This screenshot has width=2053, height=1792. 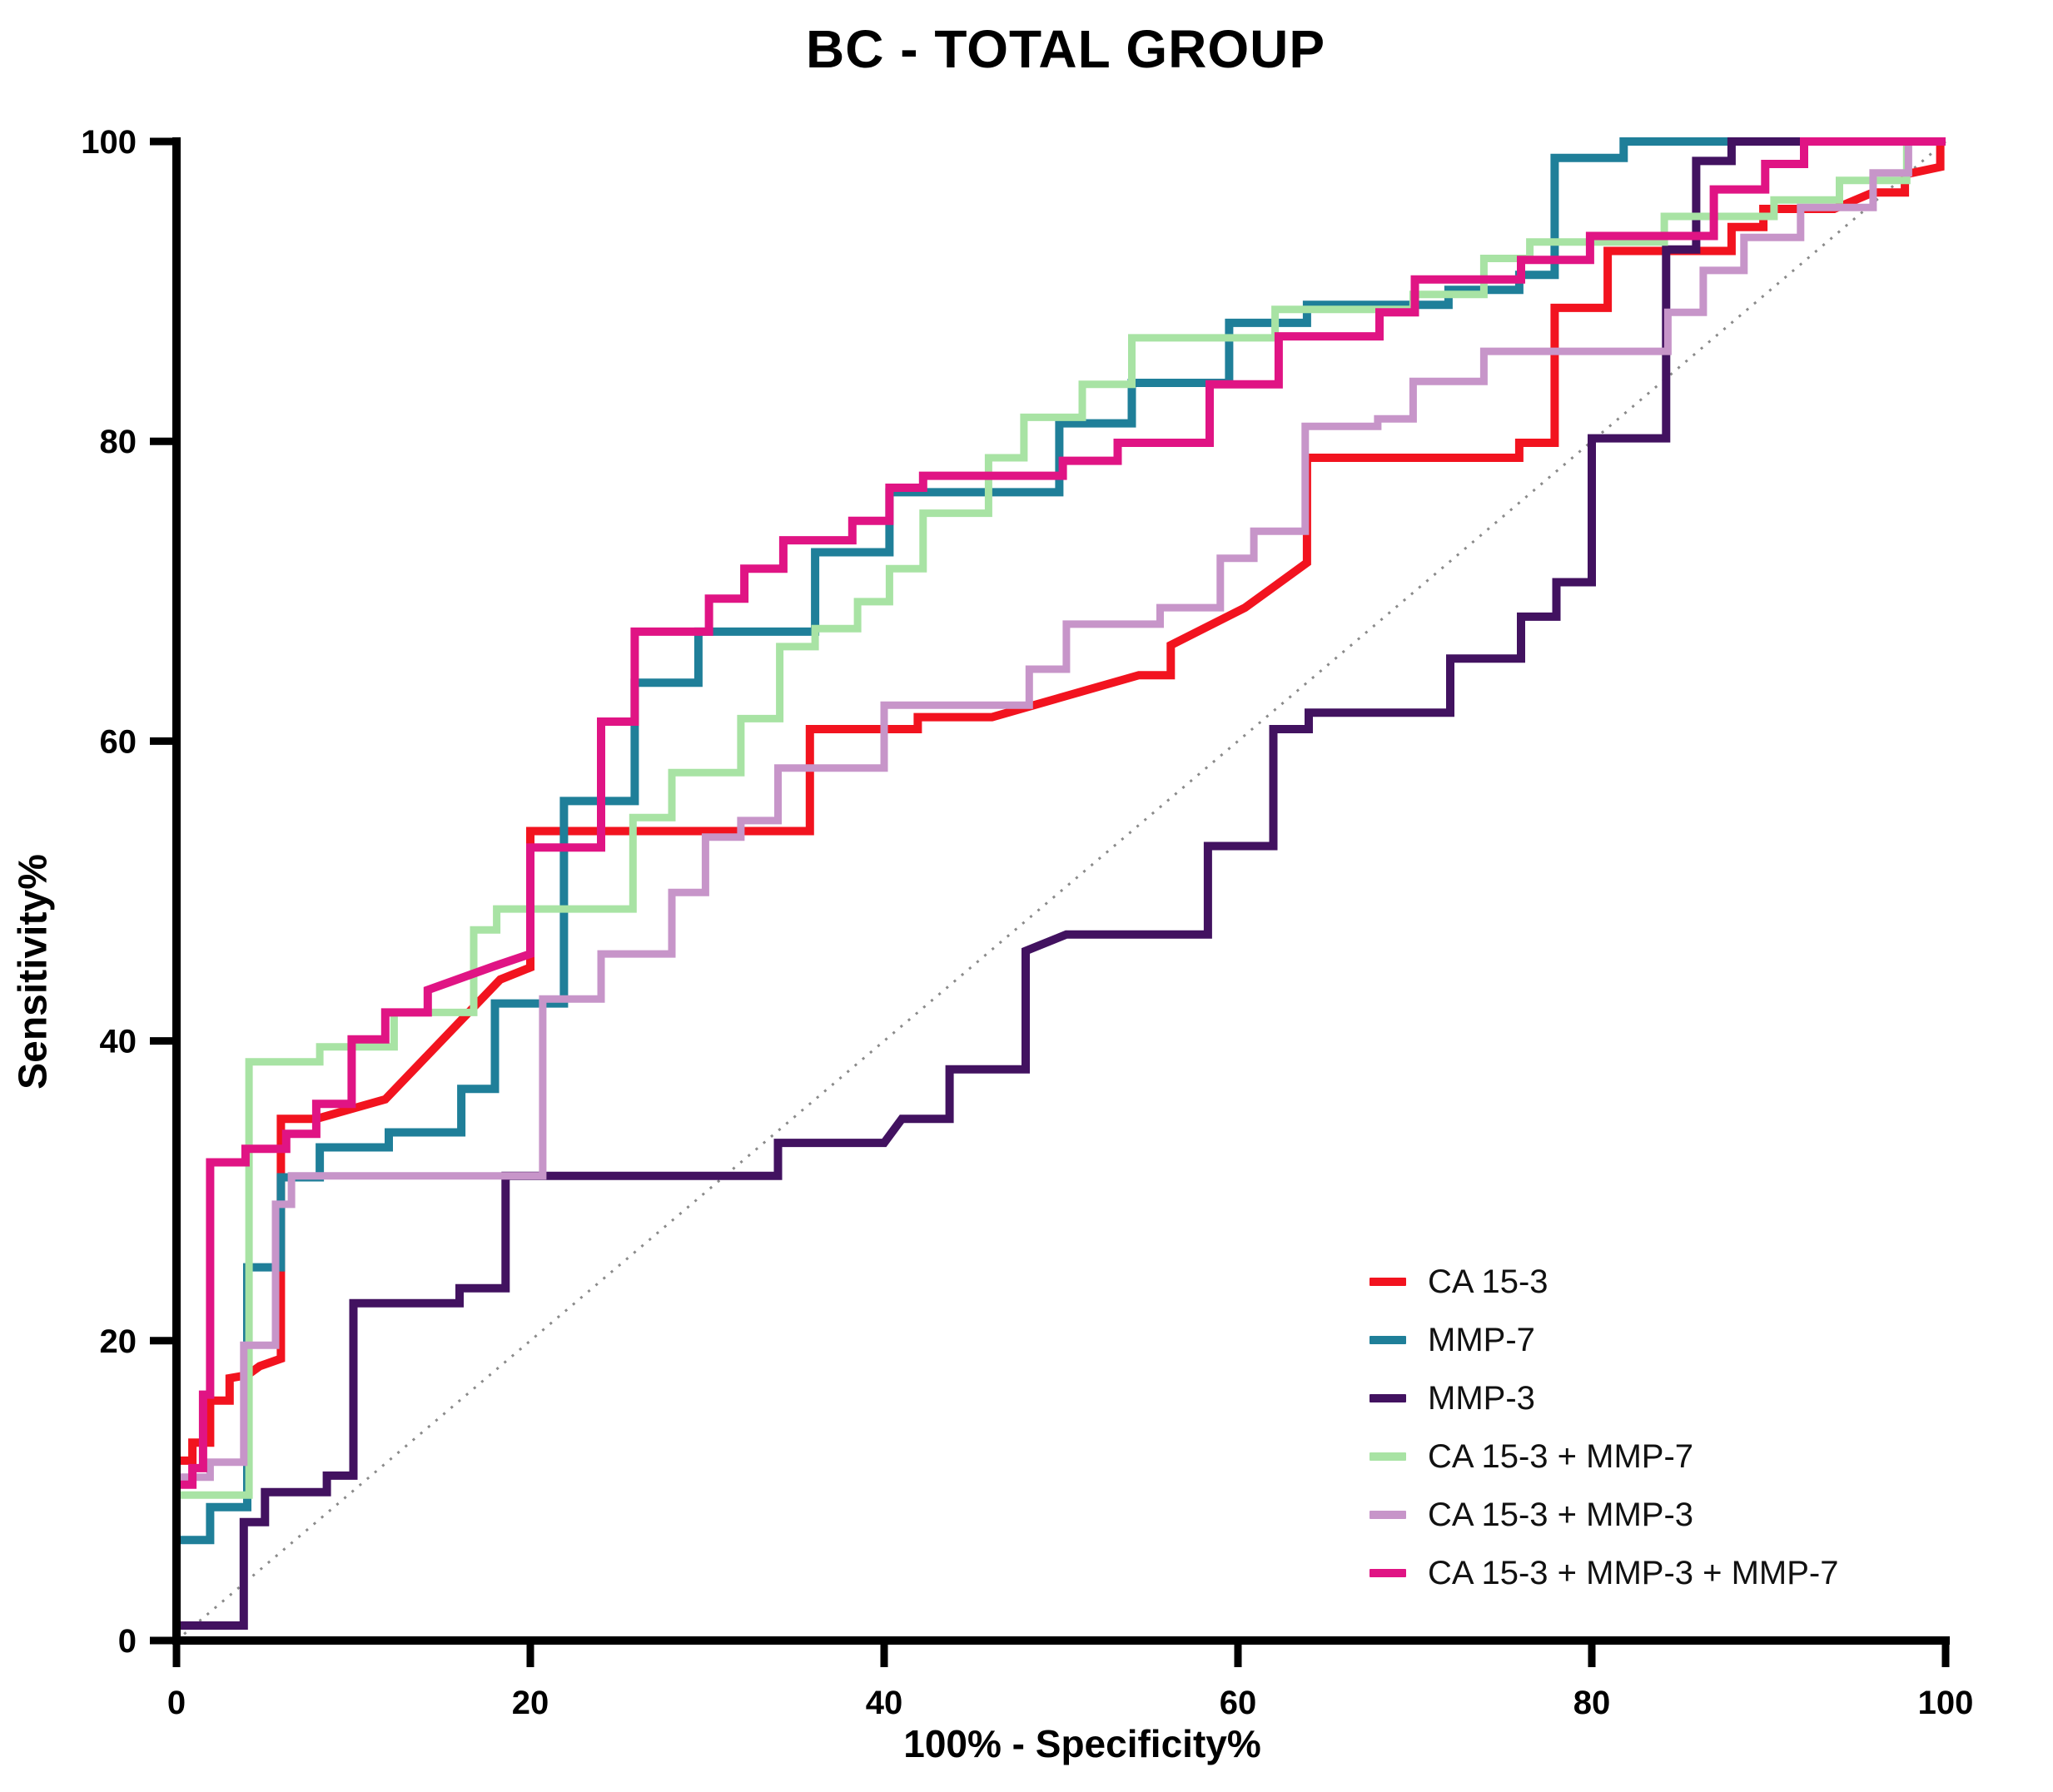 What do you see at coordinates (118, 1341) in the screenshot?
I see `y-tick-label: 20` at bounding box center [118, 1341].